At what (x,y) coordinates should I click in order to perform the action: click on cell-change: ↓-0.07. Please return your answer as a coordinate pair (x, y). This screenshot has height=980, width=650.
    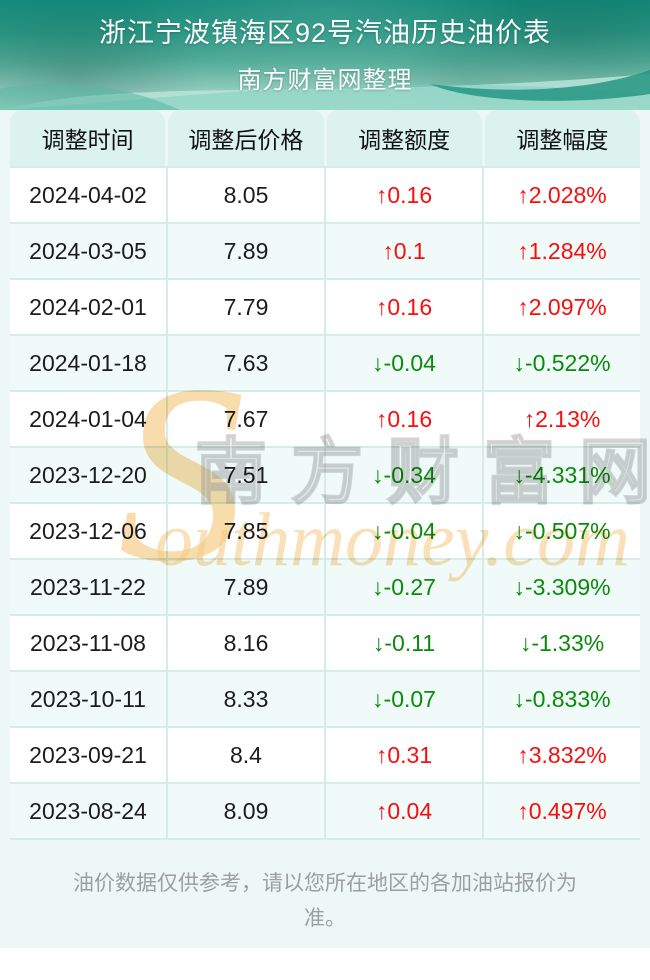
    Looking at the image, I should click on (403, 698).